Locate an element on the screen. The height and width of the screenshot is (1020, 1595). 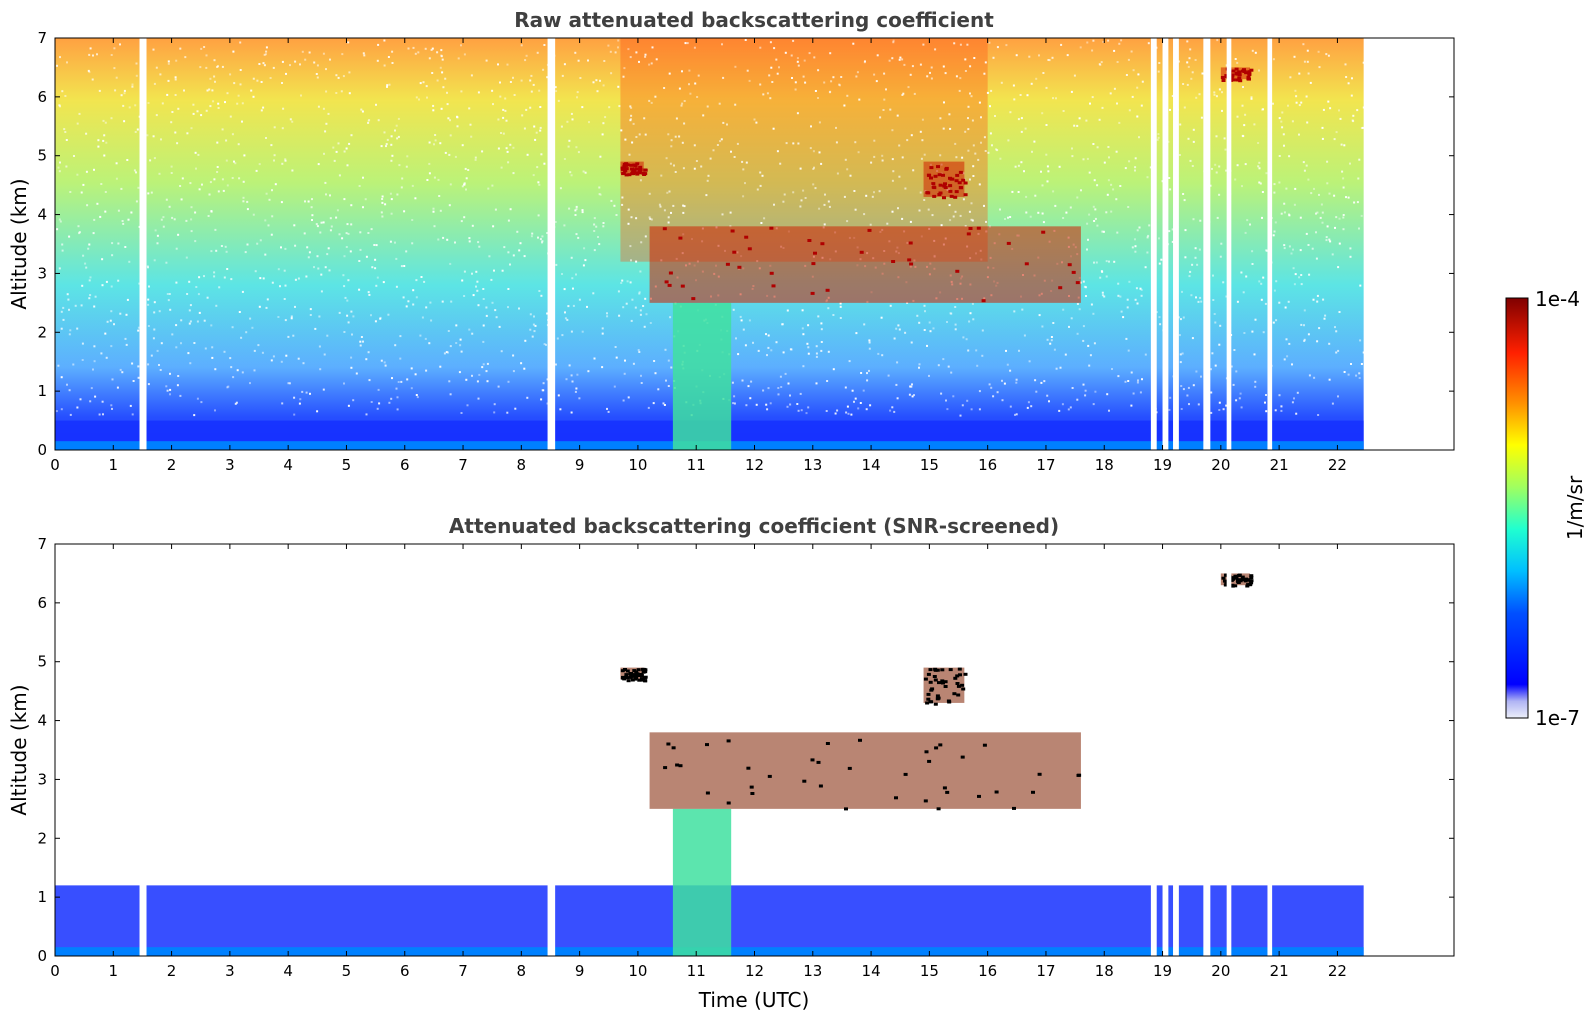
y-tick-label: 1 is located at coordinates (42, 897).